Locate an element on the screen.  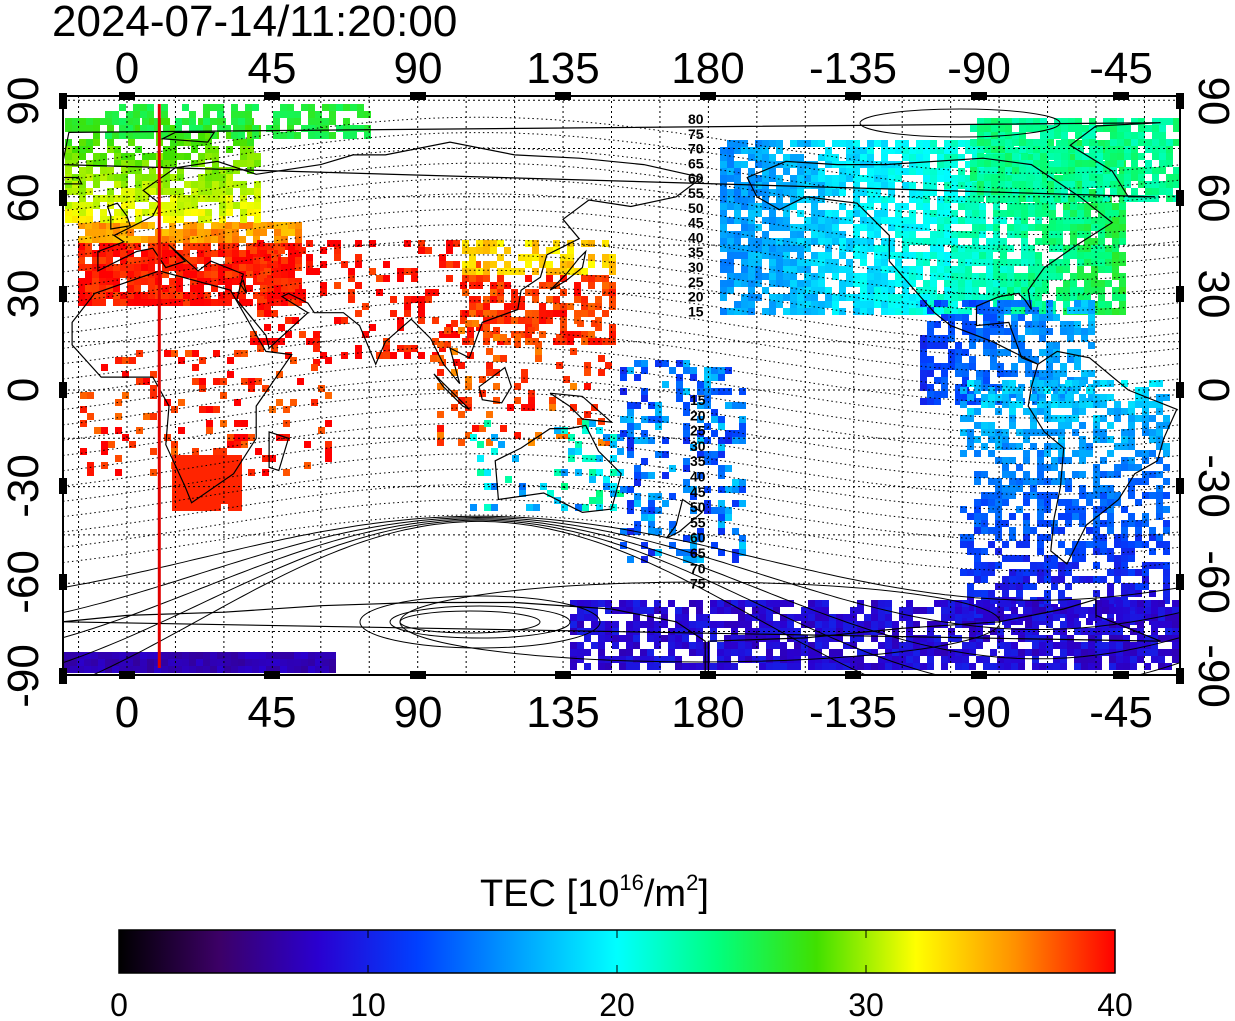
contour-label-south: 75 is located at coordinates (698, 584).